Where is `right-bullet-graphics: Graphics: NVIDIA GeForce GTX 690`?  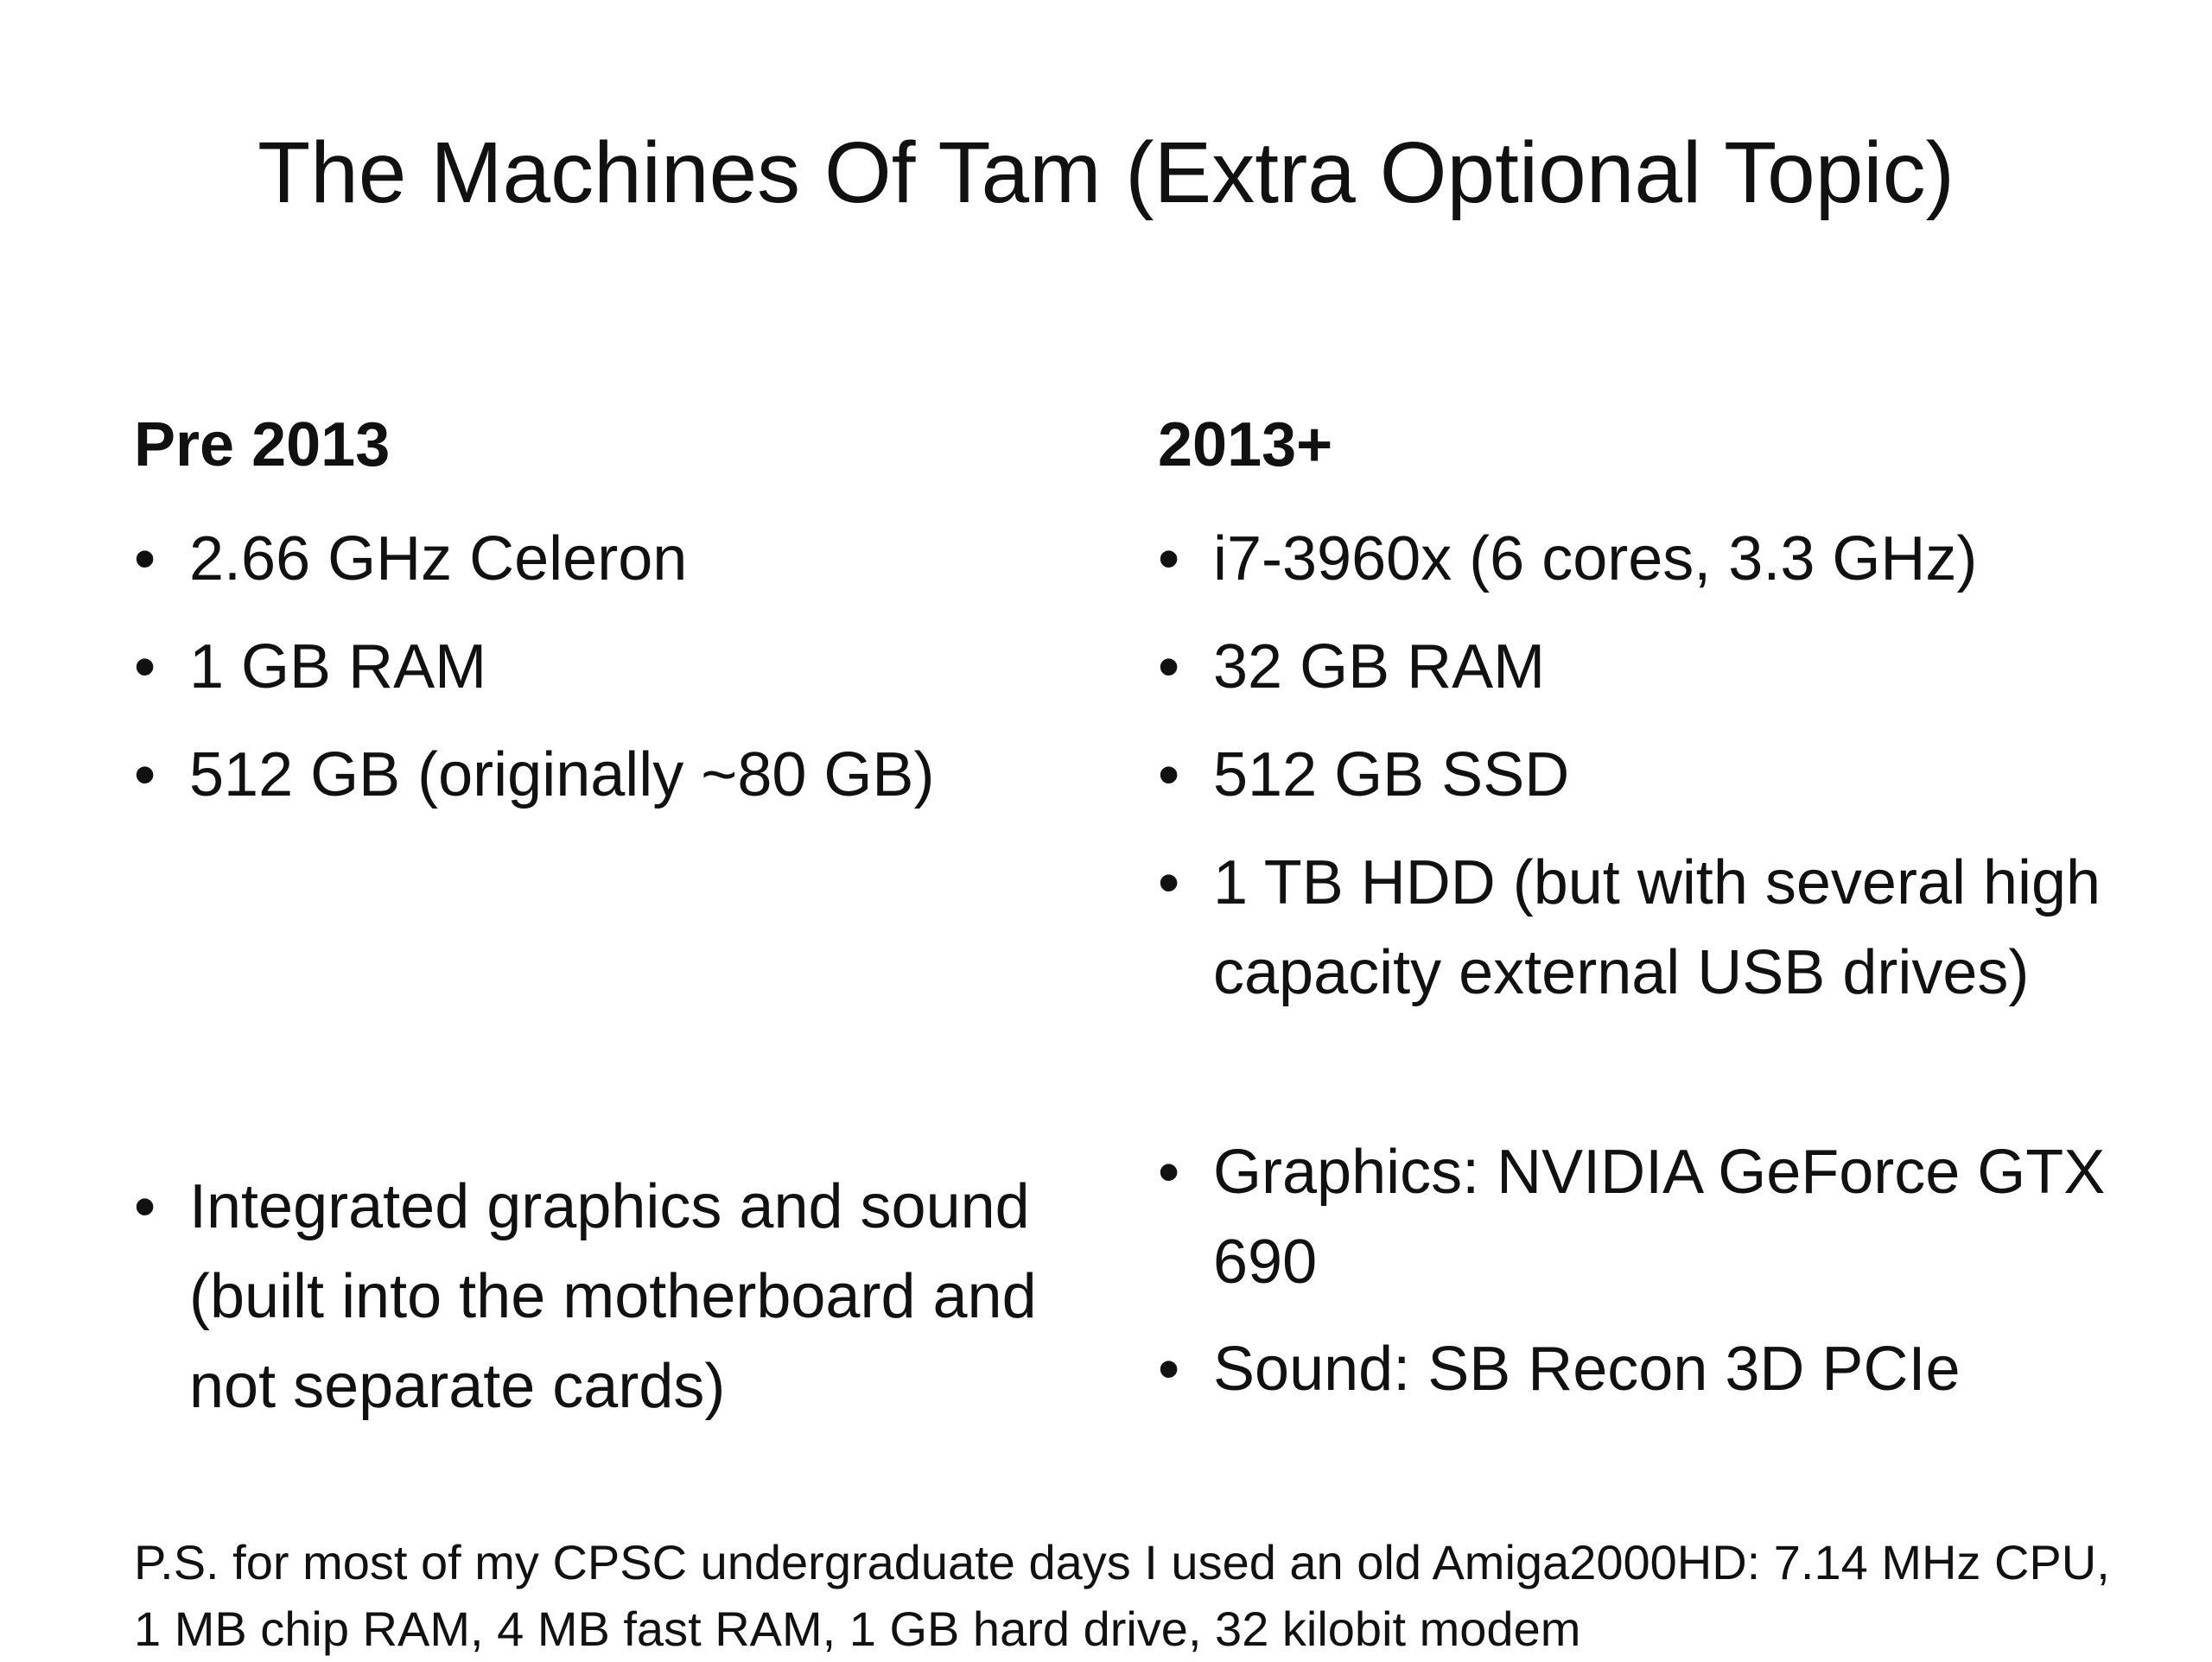
right-bullet-graphics: Graphics: NVIDIA GeForce GTX 690 is located at coordinates (1648, 1217).